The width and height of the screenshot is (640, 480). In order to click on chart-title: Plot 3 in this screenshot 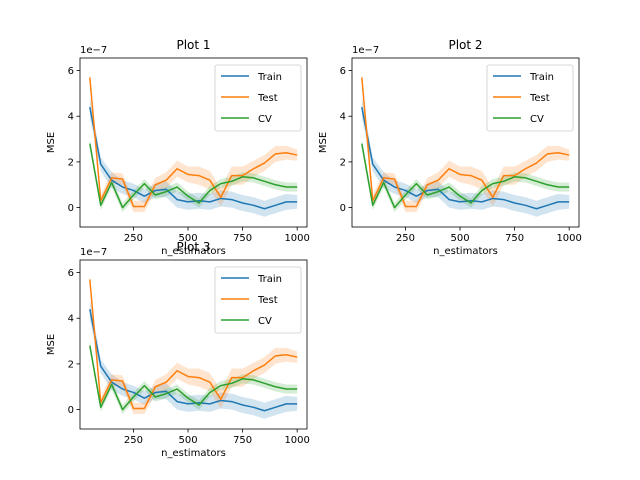, I will do `click(193, 247)`.